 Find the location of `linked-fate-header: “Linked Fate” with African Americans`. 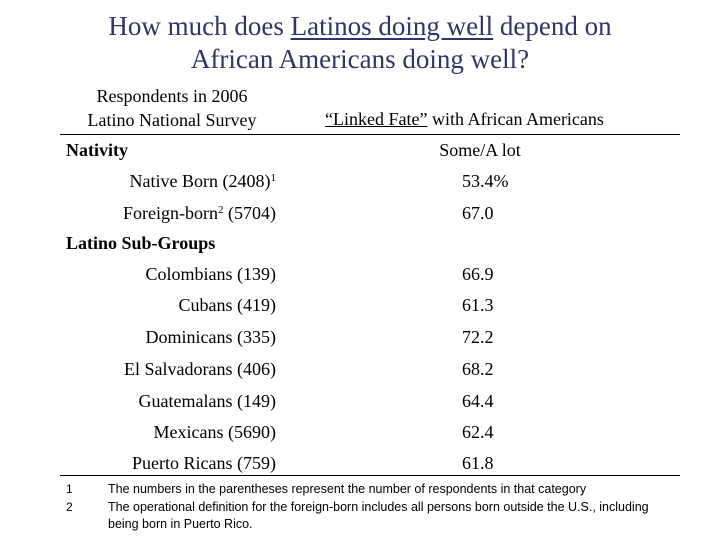

linked-fate-header: “Linked Fate” with African Americans is located at coordinates (464, 119).